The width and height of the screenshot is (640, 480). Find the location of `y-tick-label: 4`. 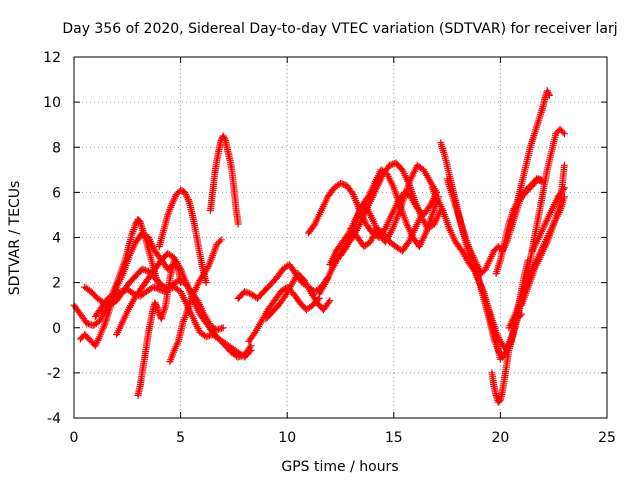

y-tick-label: 4 is located at coordinates (56, 239).